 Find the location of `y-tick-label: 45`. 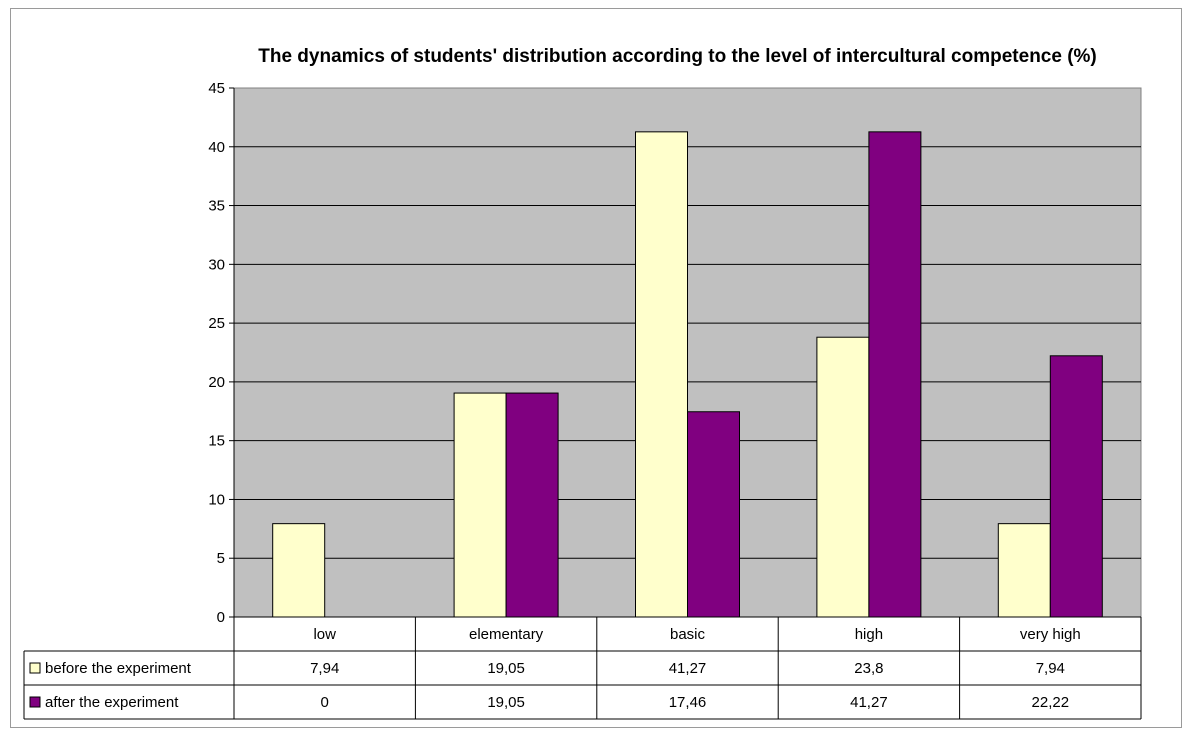

y-tick-label: 45 is located at coordinates (216, 88).